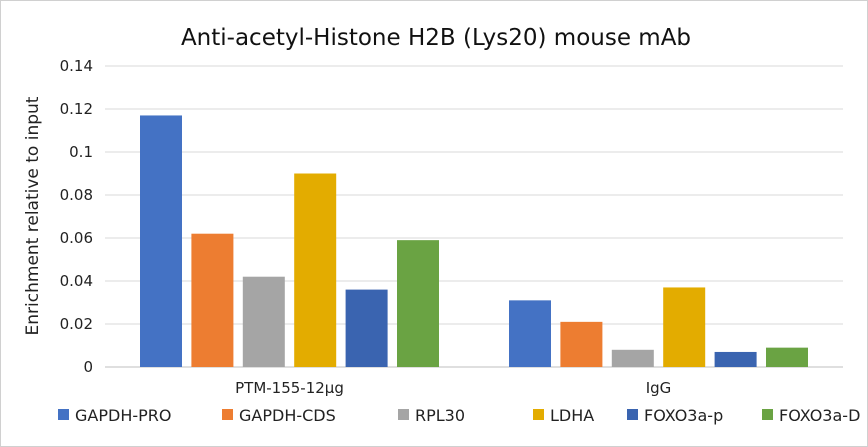 The height and width of the screenshot is (447, 868). I want to click on legend-label: LDHA, so click(572, 415).